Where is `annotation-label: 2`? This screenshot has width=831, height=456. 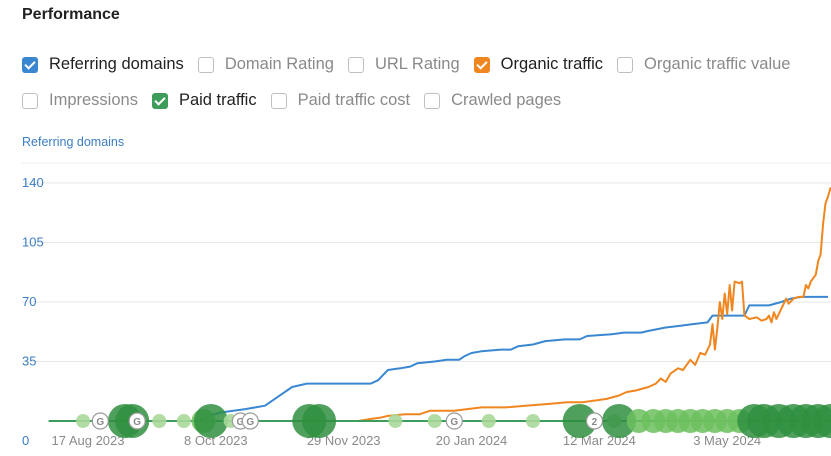 annotation-label: 2 is located at coordinates (595, 422).